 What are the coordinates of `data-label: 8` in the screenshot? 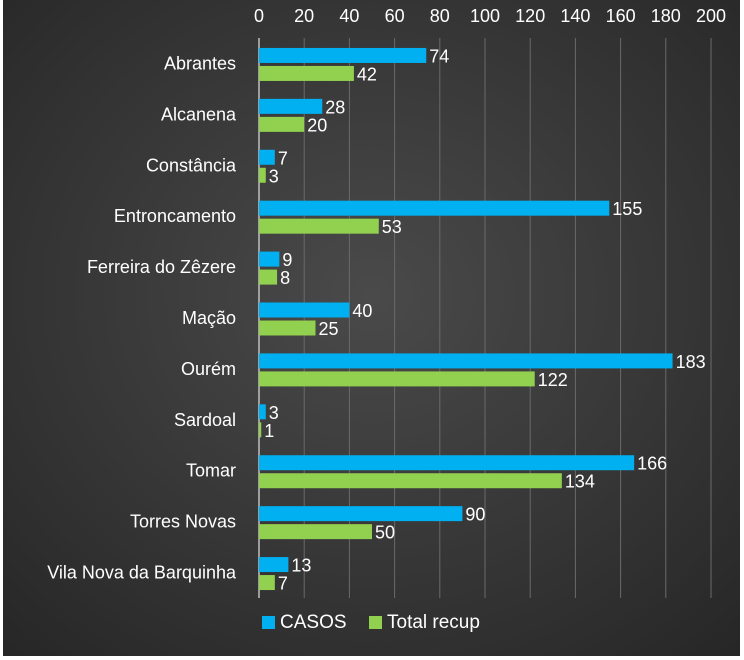 It's located at (285, 278).